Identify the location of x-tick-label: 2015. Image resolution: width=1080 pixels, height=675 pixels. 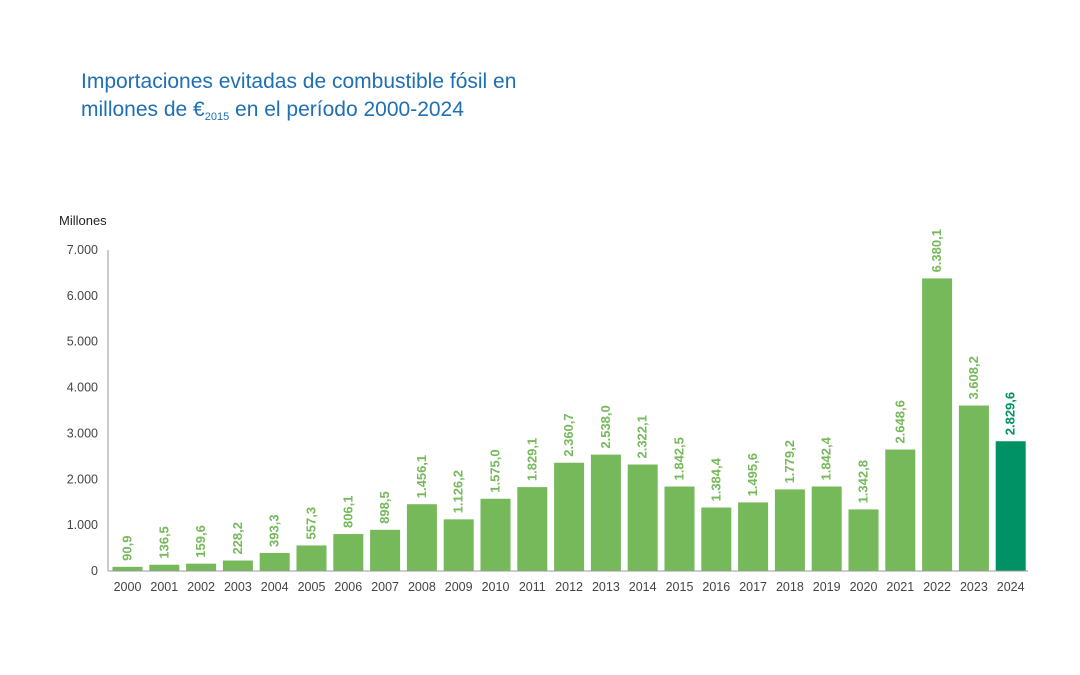
(680, 587).